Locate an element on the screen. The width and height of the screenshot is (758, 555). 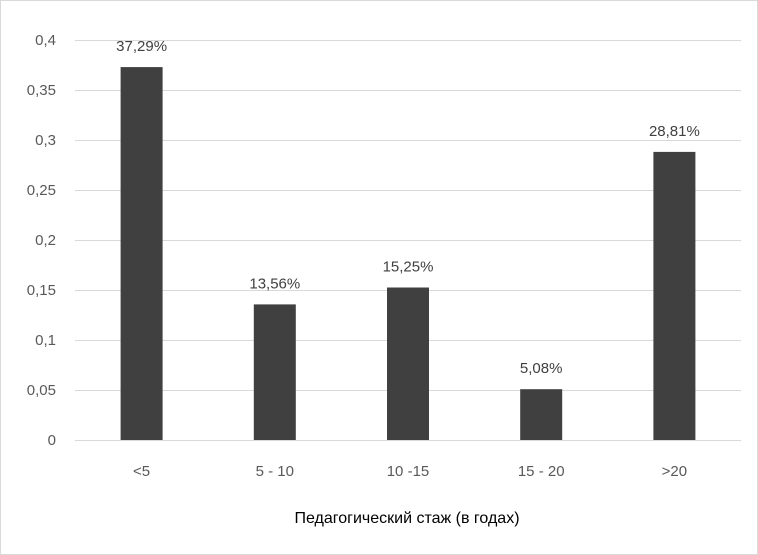
y-tick-label: 0,25 is located at coordinates (41, 190).